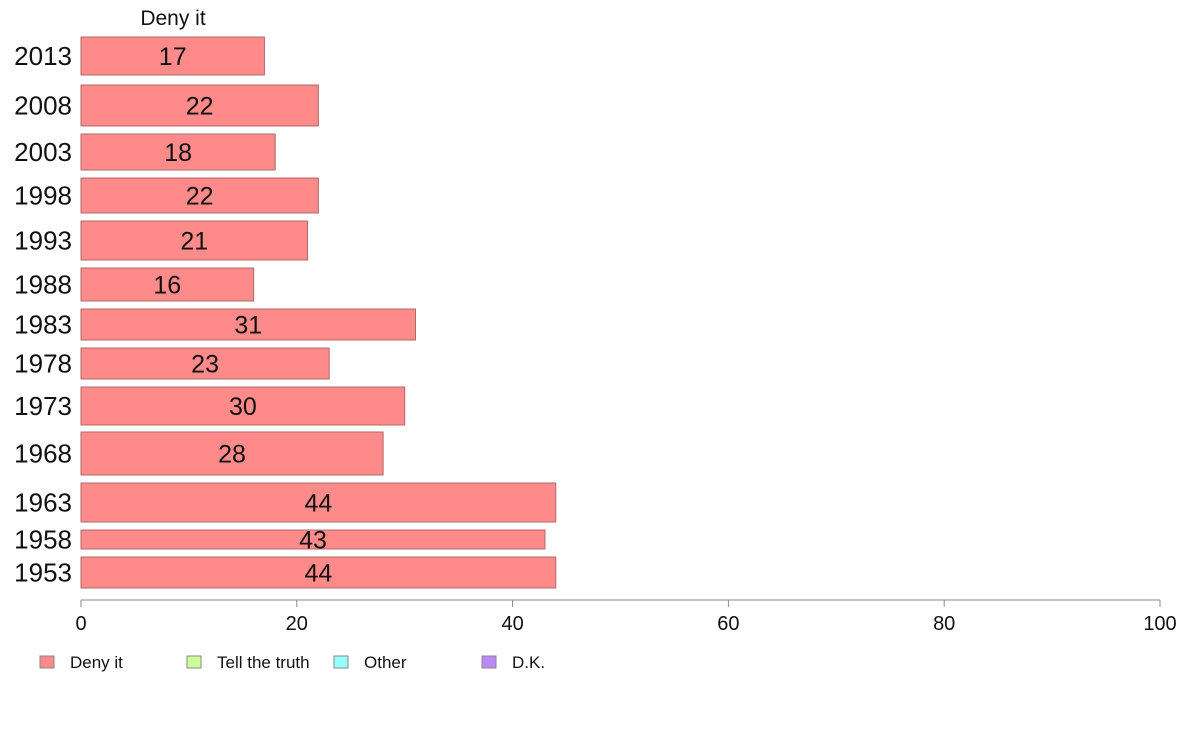 The height and width of the screenshot is (736, 1188). Describe the element at coordinates (263, 662) in the screenshot. I see `legend-label-tell-the-truth: Tell the truth` at that location.